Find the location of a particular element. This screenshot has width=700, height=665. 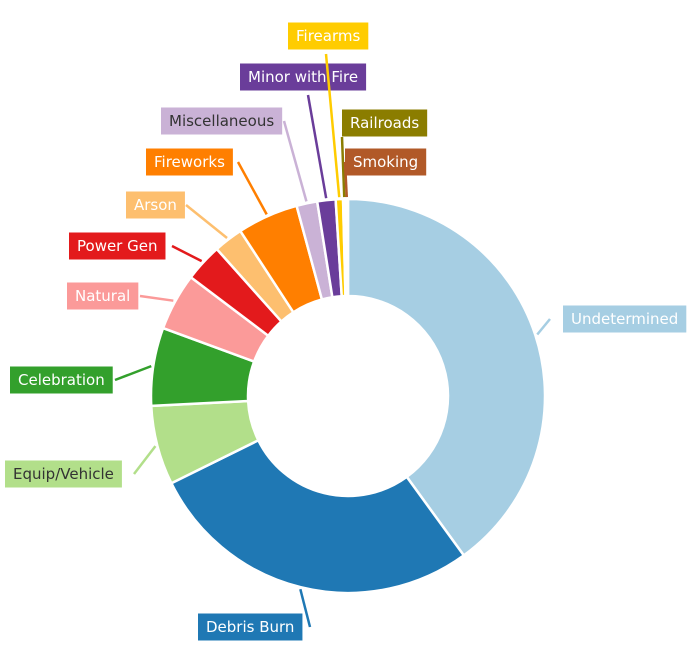

label-box-minor-with-fire is located at coordinates (303, 77).